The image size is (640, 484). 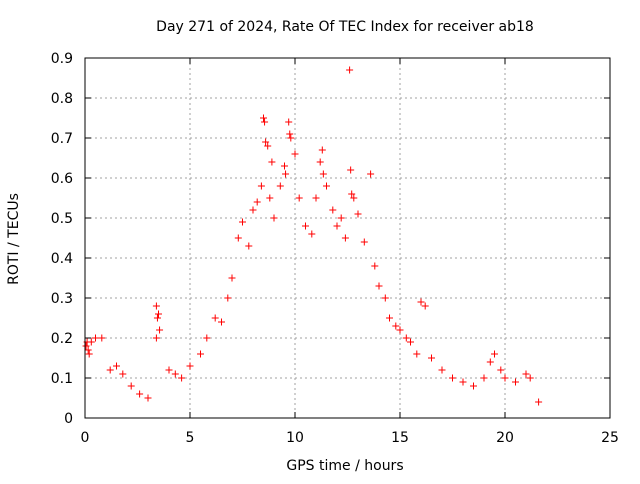 What do you see at coordinates (505, 438) in the screenshot?
I see `x-tick-label: 20` at bounding box center [505, 438].